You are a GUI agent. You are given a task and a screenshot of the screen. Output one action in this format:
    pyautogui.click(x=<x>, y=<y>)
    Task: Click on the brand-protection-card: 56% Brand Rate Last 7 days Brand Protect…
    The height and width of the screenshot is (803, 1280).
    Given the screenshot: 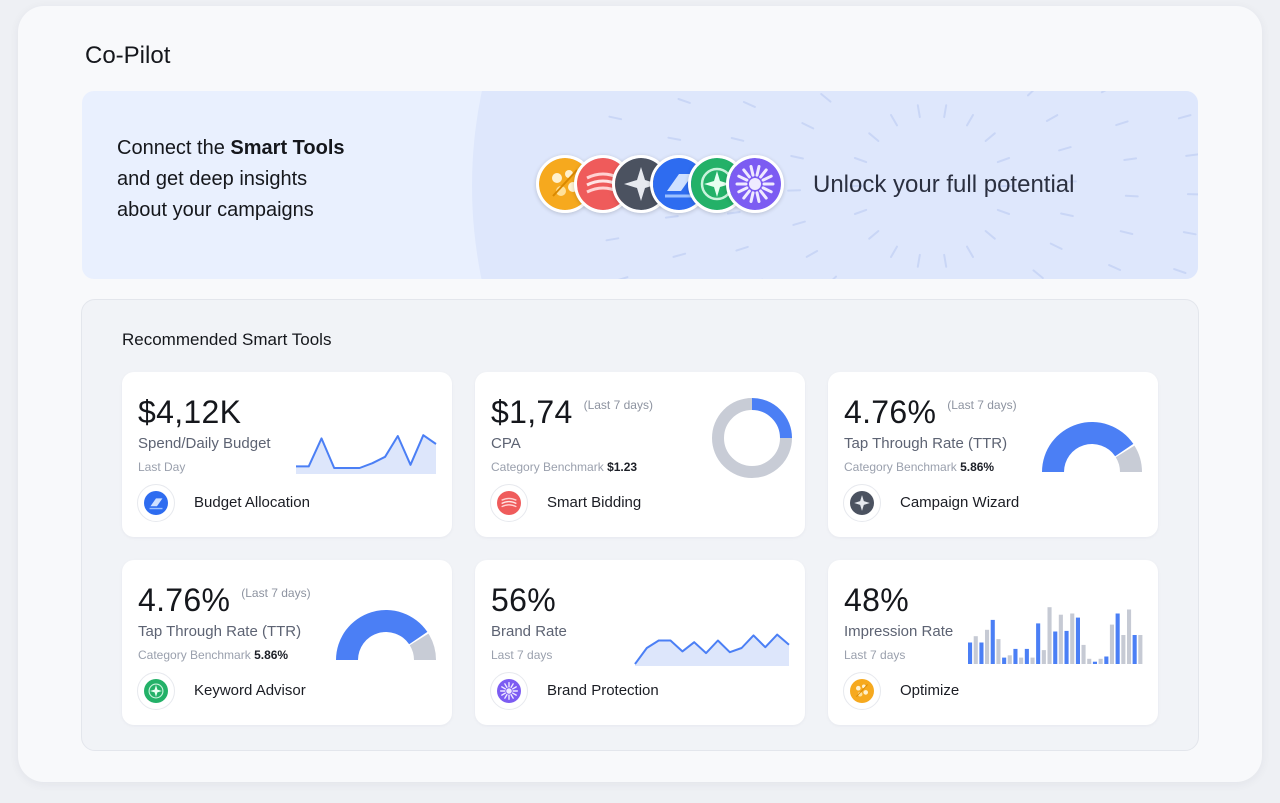 What is the action you would take?
    pyautogui.click(x=640, y=642)
    